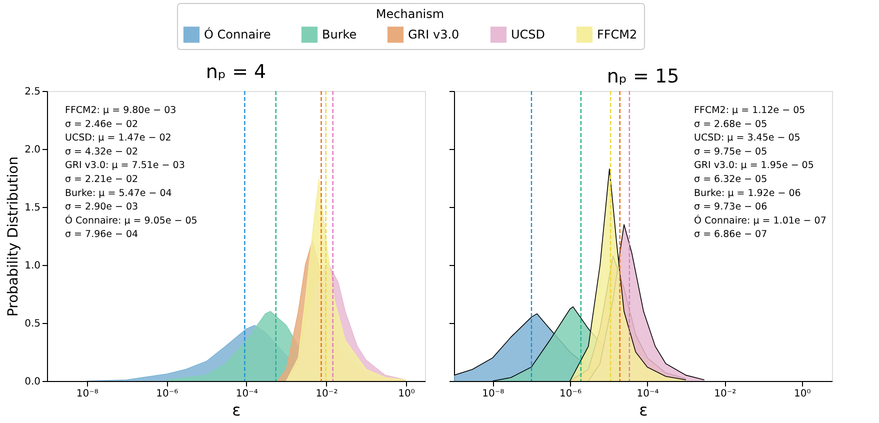 This screenshot has height=423, width=879. What do you see at coordinates (32, 208) in the screenshot?
I see `y-tick-label: 1.5` at bounding box center [32, 208].